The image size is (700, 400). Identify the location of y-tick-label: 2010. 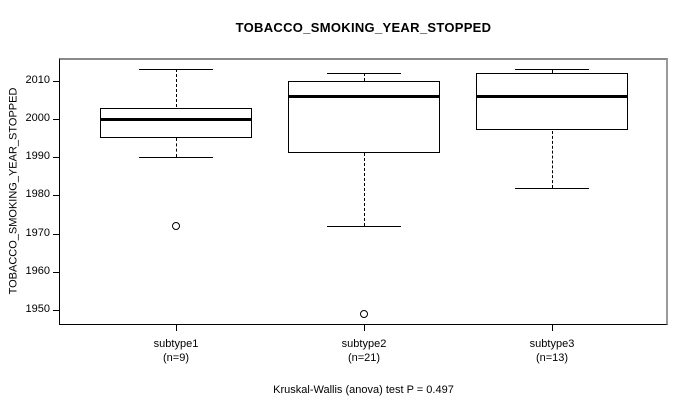
(37, 79).